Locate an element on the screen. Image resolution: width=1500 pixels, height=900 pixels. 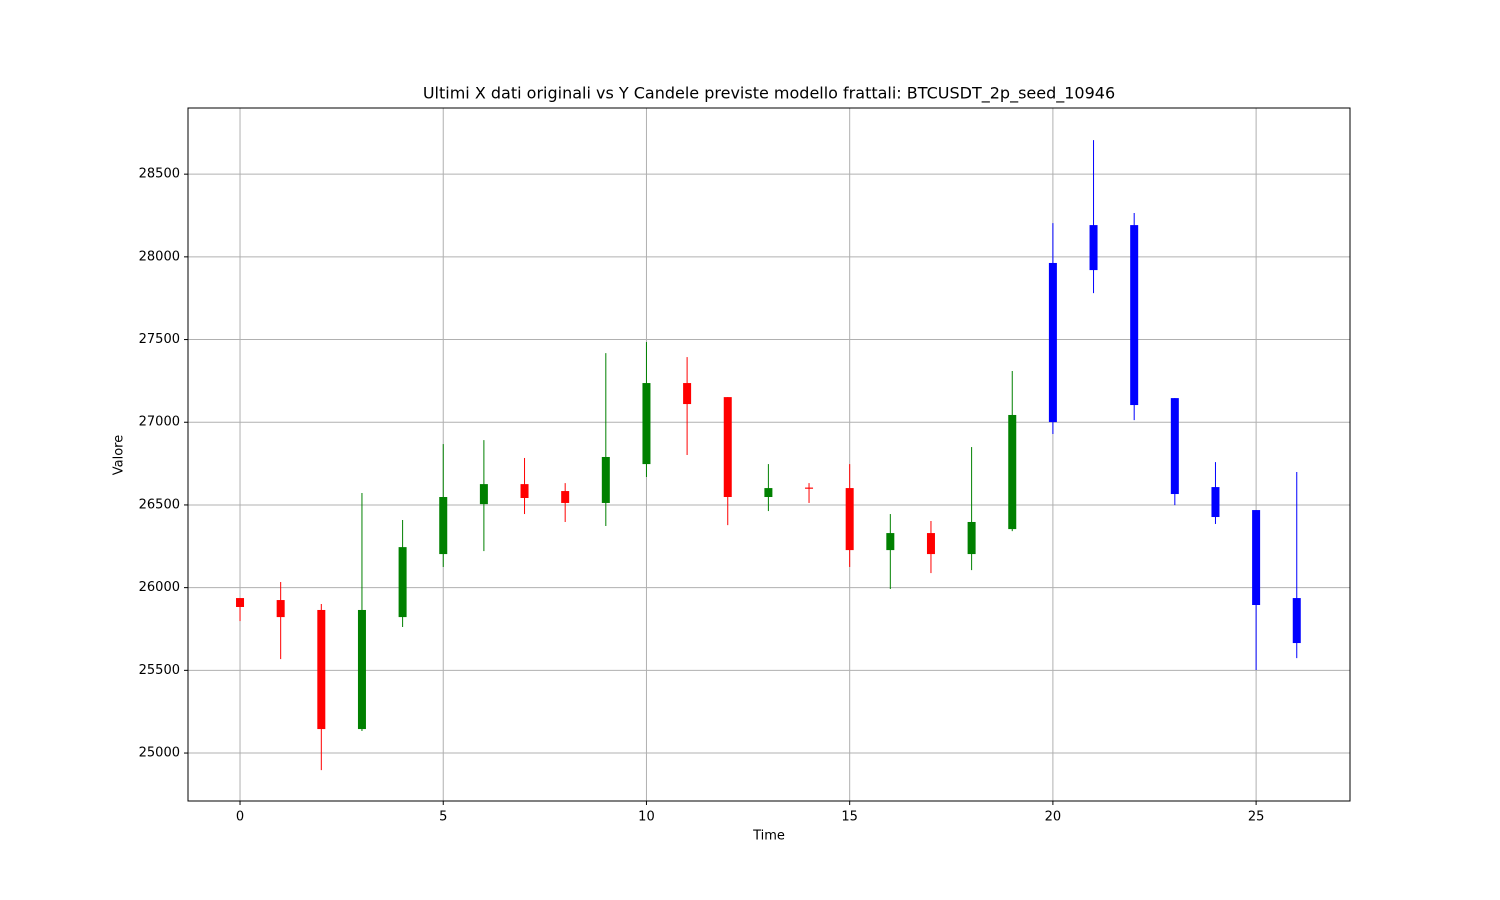
y-tick-label: 28000 is located at coordinates (159, 256).